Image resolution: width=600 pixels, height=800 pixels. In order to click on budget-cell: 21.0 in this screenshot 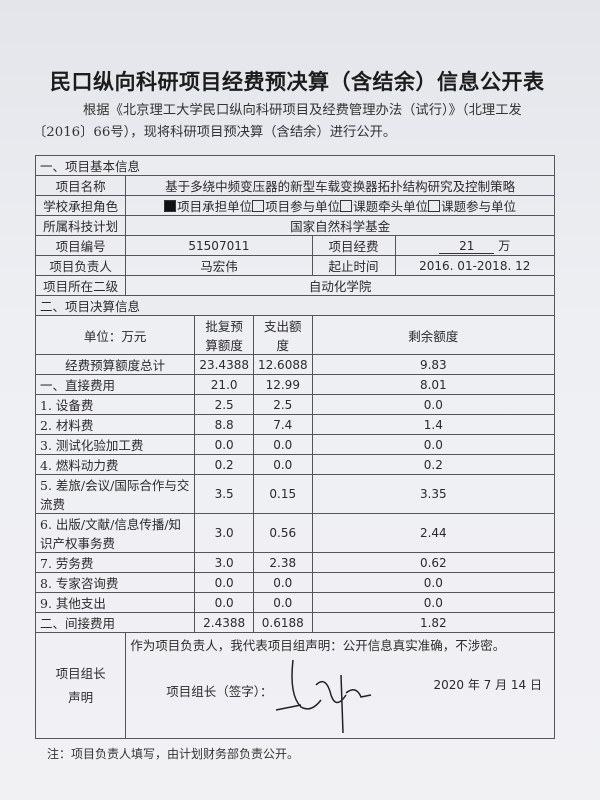, I will do `click(224, 384)`.